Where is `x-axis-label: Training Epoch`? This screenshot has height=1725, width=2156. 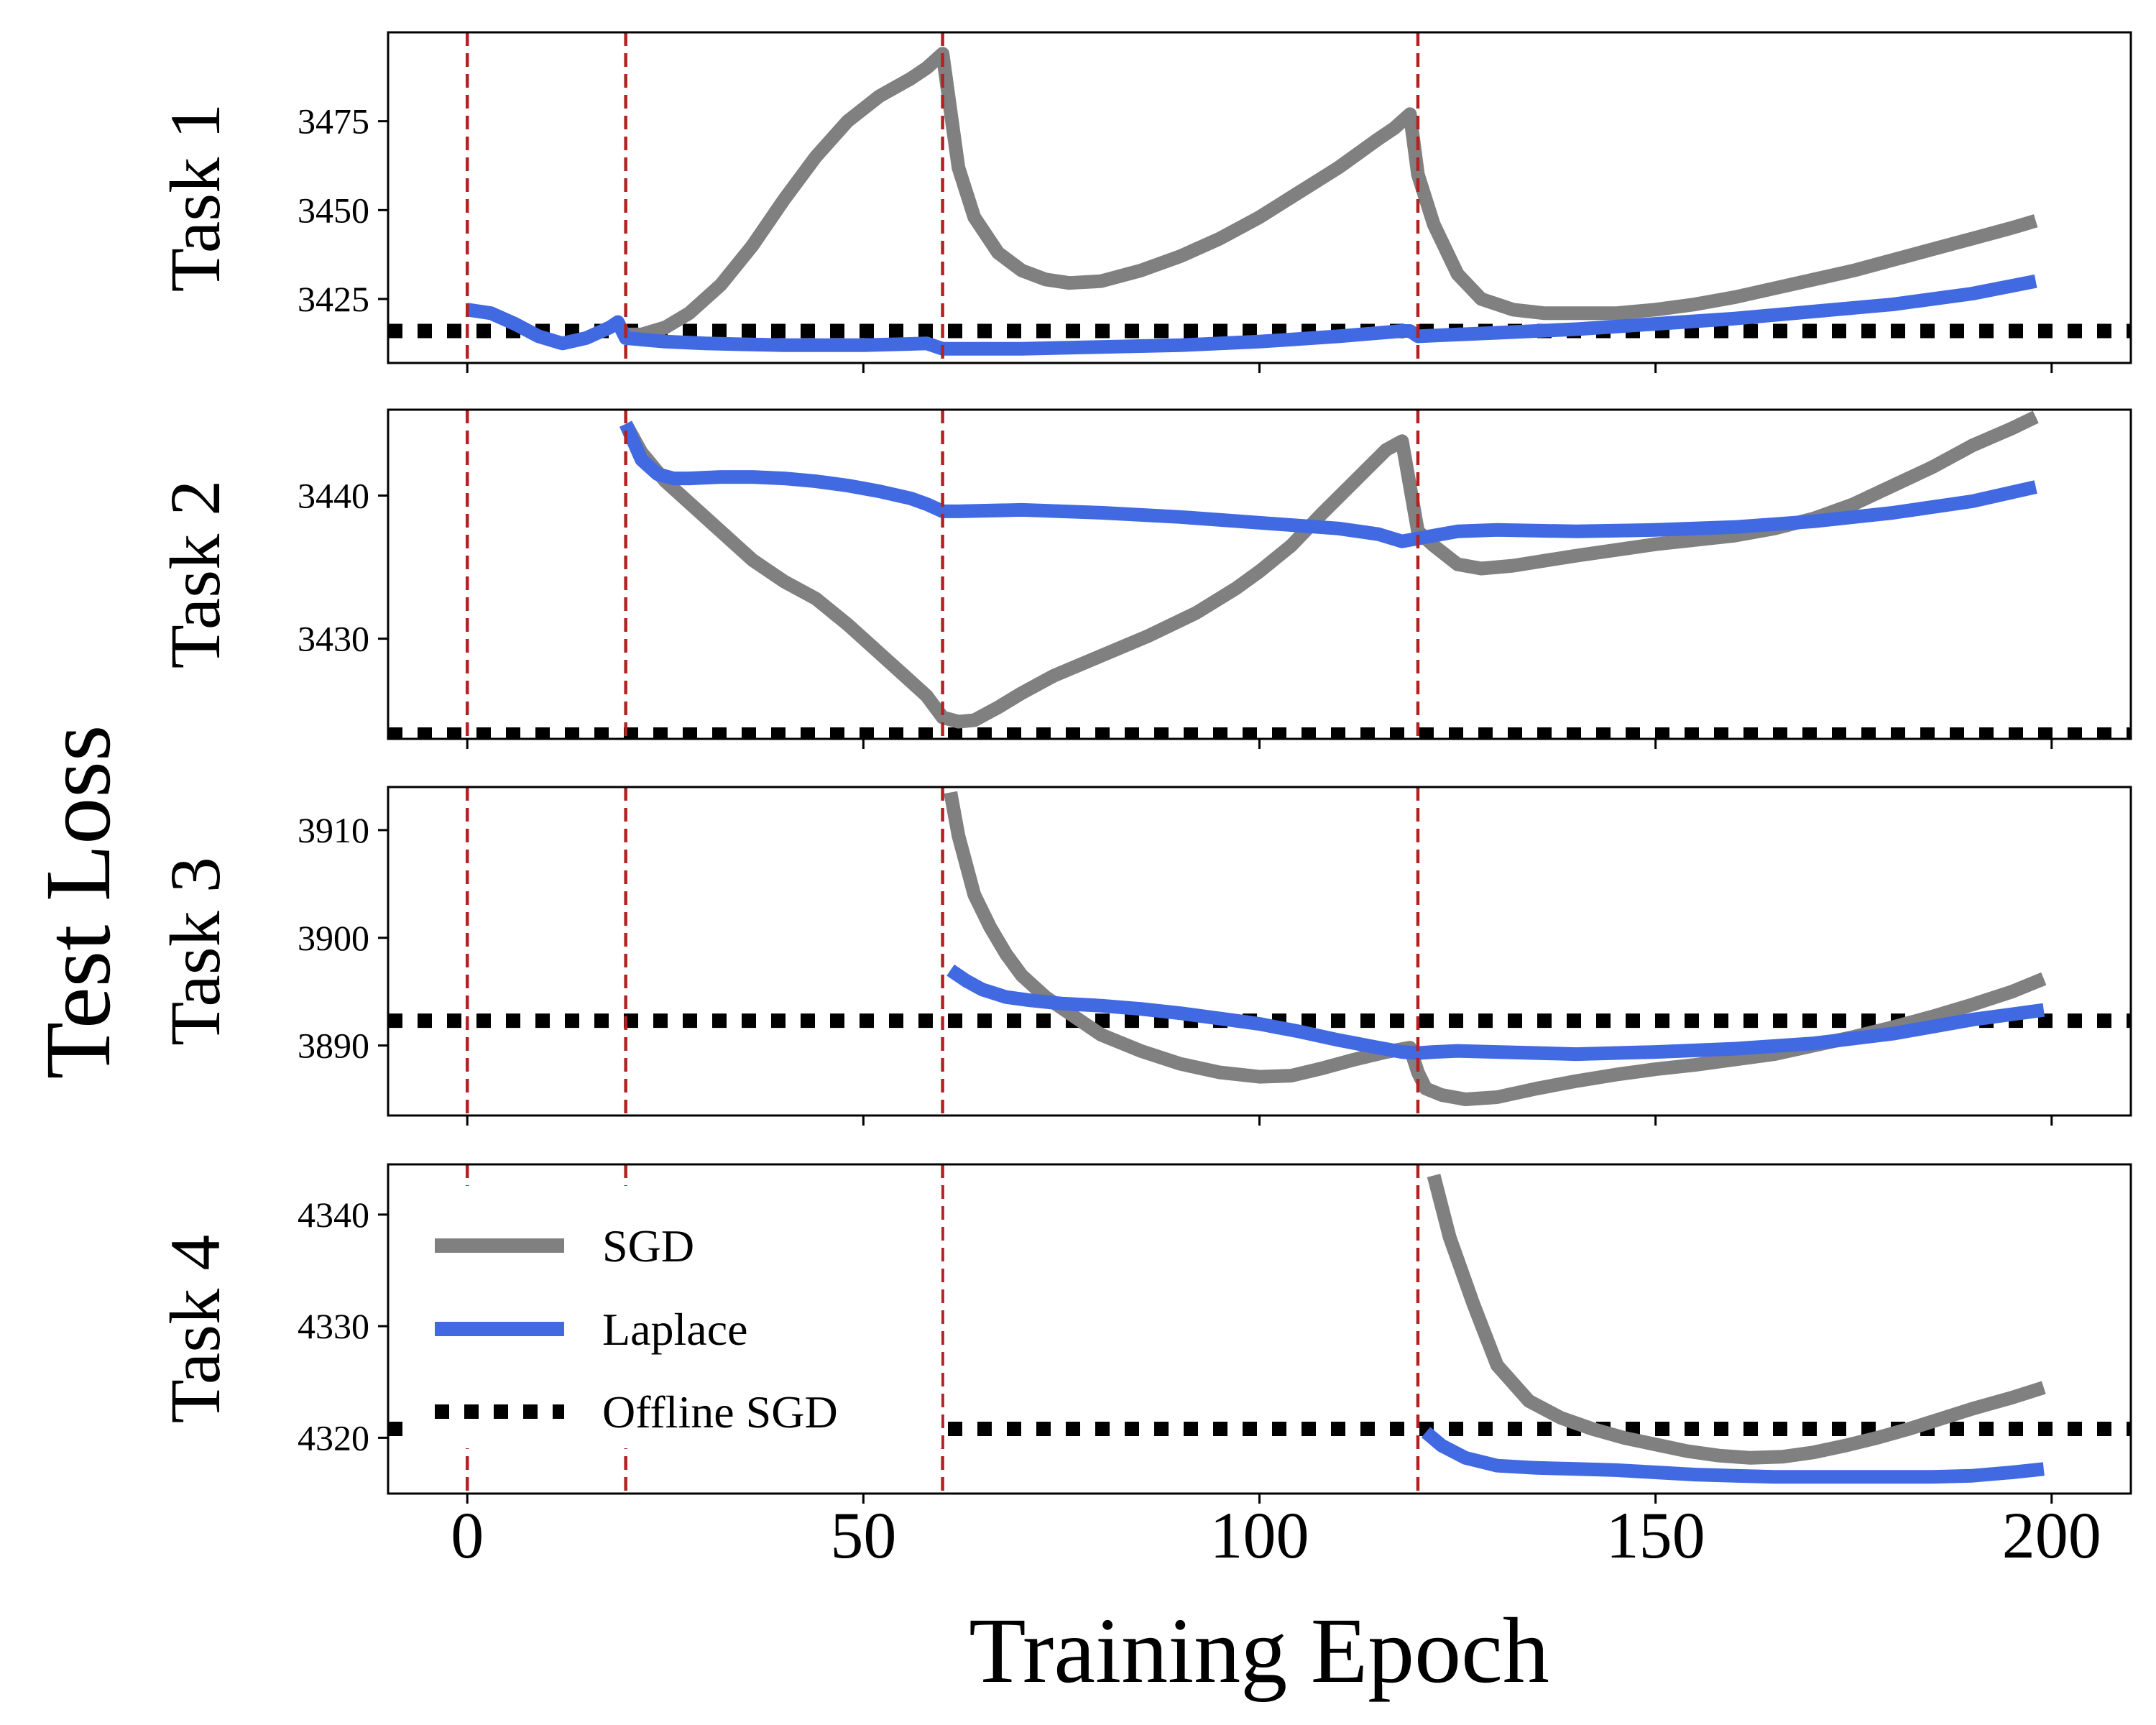
x-axis-label: Training Epoch is located at coordinates (1259, 1651).